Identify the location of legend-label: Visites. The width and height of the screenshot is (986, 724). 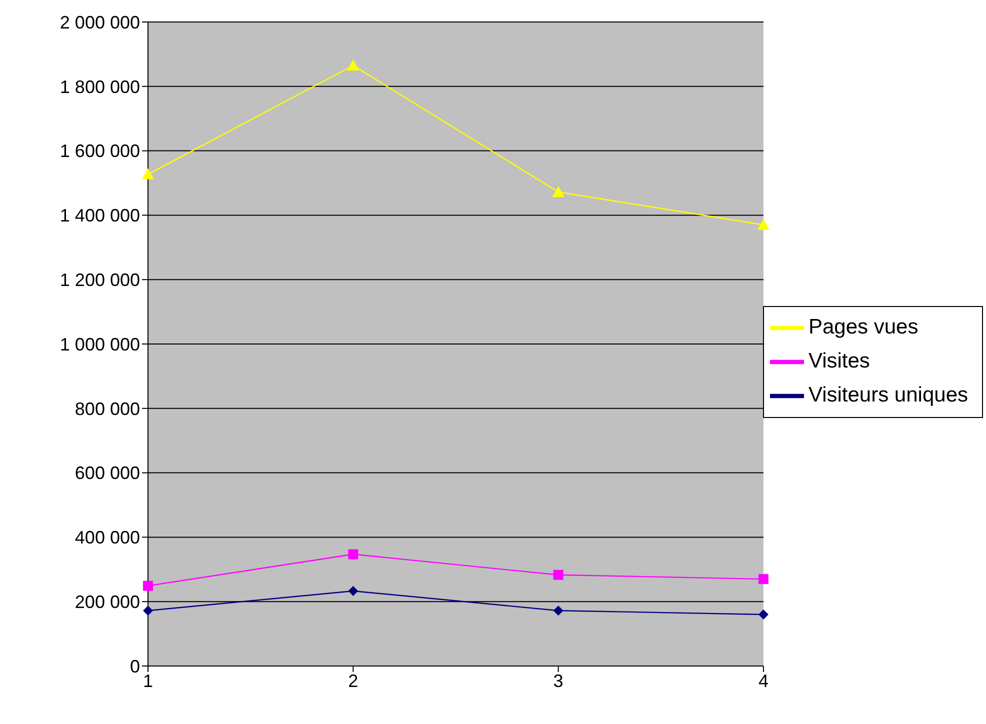
(839, 361).